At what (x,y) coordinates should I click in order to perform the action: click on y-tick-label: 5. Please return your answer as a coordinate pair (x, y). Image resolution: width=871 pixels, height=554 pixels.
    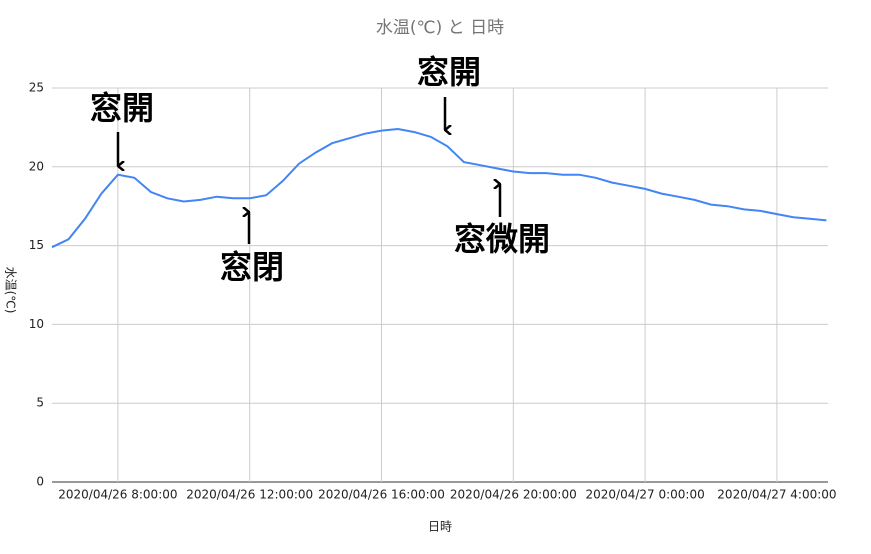
    Looking at the image, I should click on (40, 403).